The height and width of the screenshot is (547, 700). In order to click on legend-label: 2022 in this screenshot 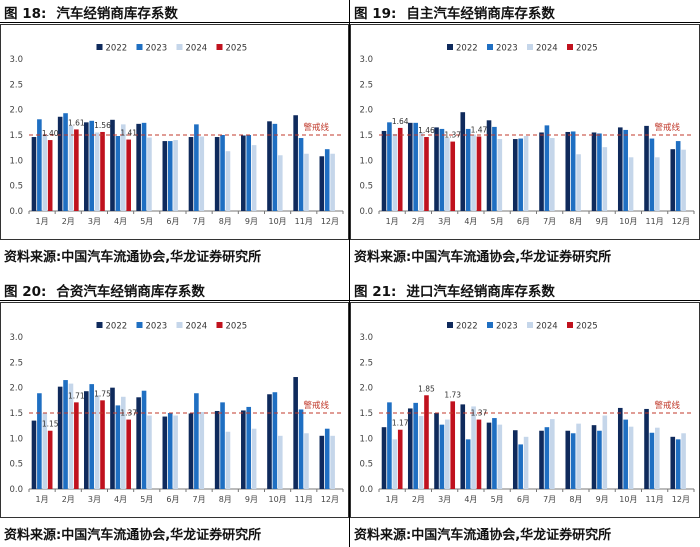, I will do `click(467, 327)`.